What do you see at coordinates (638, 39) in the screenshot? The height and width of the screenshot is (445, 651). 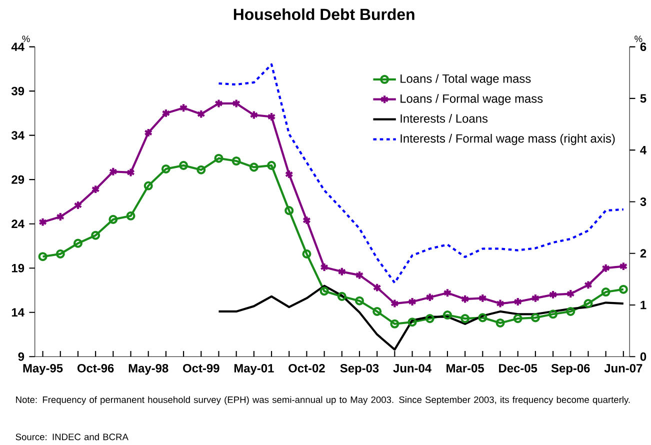 I see `y2-axis-title: %` at bounding box center [638, 39].